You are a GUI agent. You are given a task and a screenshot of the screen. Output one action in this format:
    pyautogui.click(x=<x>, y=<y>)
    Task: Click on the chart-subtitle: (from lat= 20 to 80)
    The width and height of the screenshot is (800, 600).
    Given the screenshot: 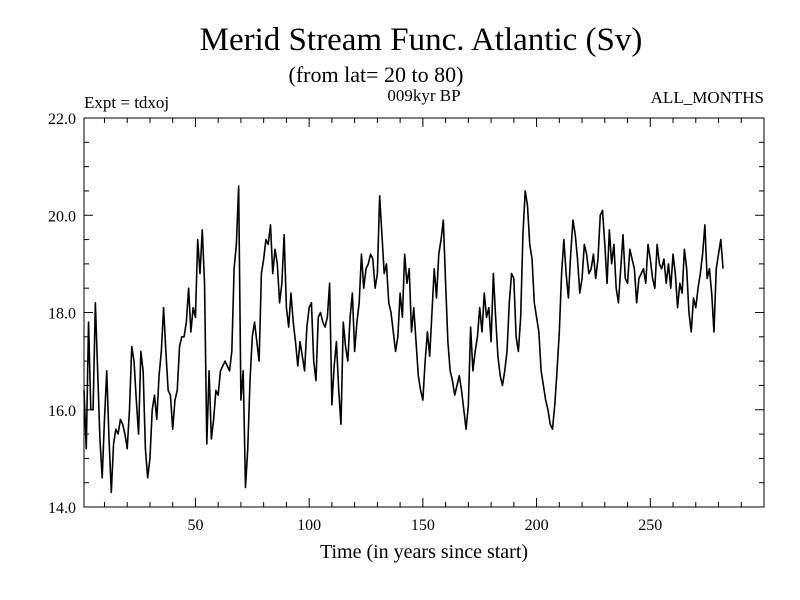 What is the action you would take?
    pyautogui.click(x=376, y=74)
    